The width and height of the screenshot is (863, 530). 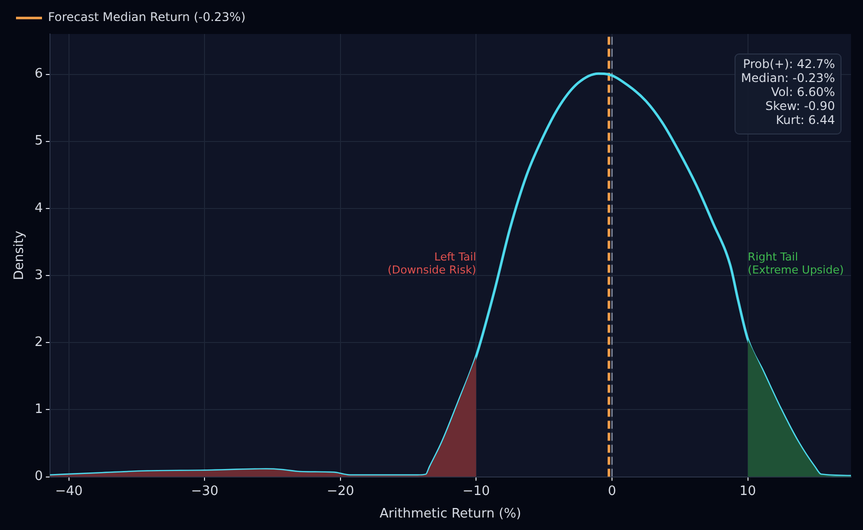 I want to click on annotation: Left Tail (Downside Risk), so click(x=432, y=263).